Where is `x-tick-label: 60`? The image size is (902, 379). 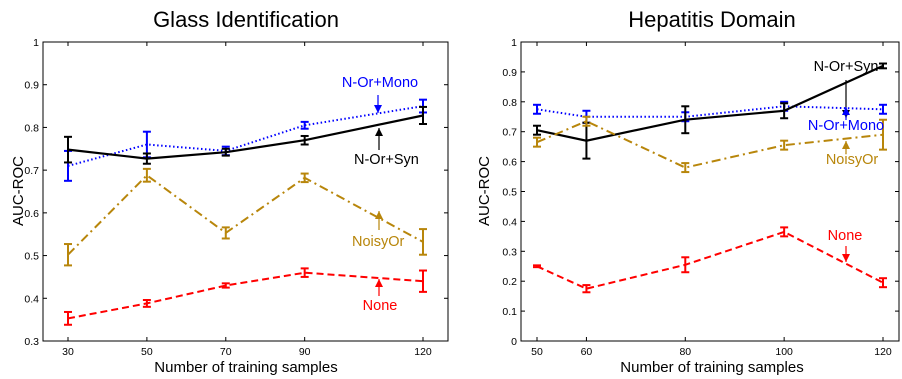 x-tick-label: 60 is located at coordinates (587, 352).